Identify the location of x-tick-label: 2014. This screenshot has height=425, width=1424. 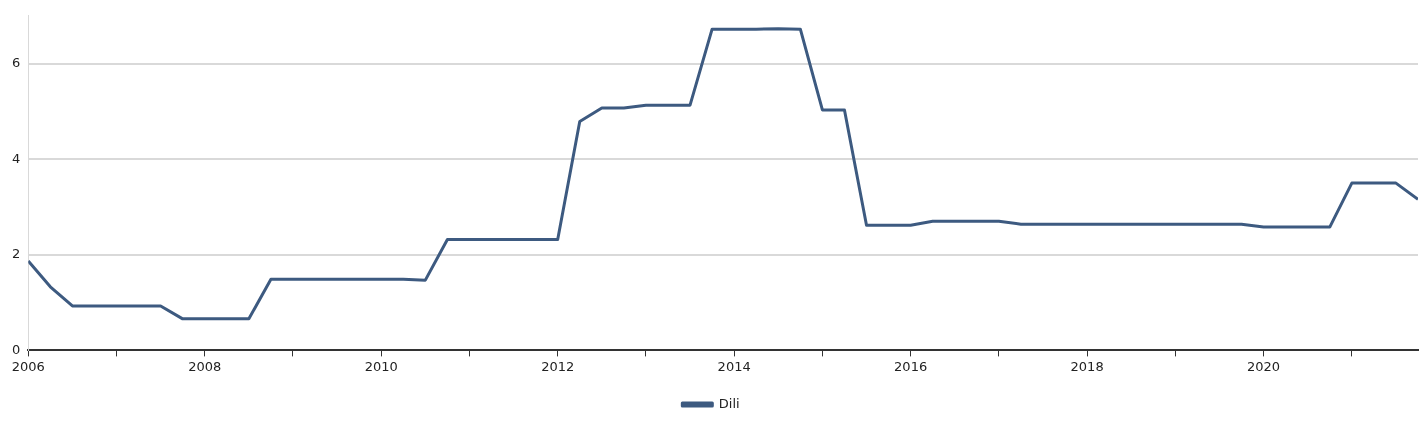
(734, 366).